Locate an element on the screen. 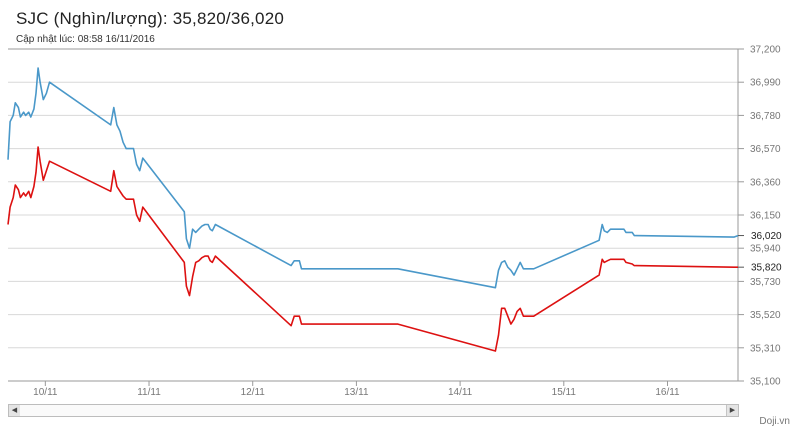 The height and width of the screenshot is (430, 800). y-tick-label: 35,310 is located at coordinates (765, 348).